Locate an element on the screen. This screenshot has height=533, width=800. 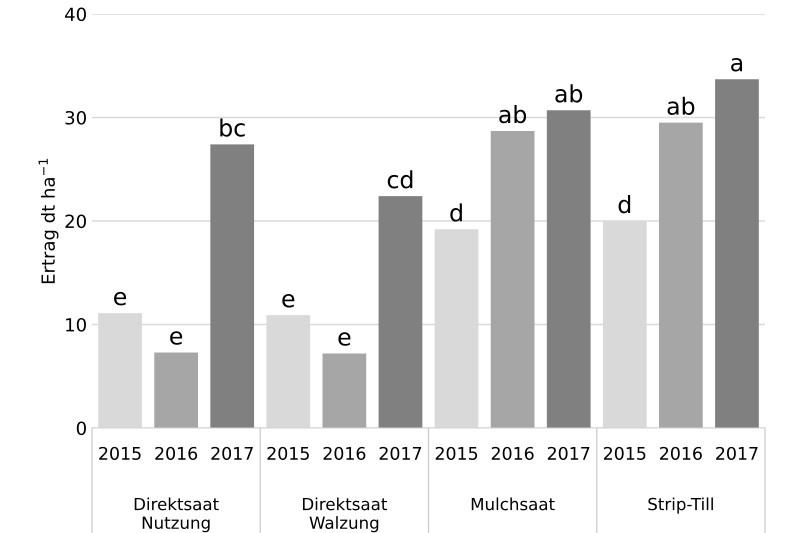
x-tick-label: Strip-Till is located at coordinates (680, 505).